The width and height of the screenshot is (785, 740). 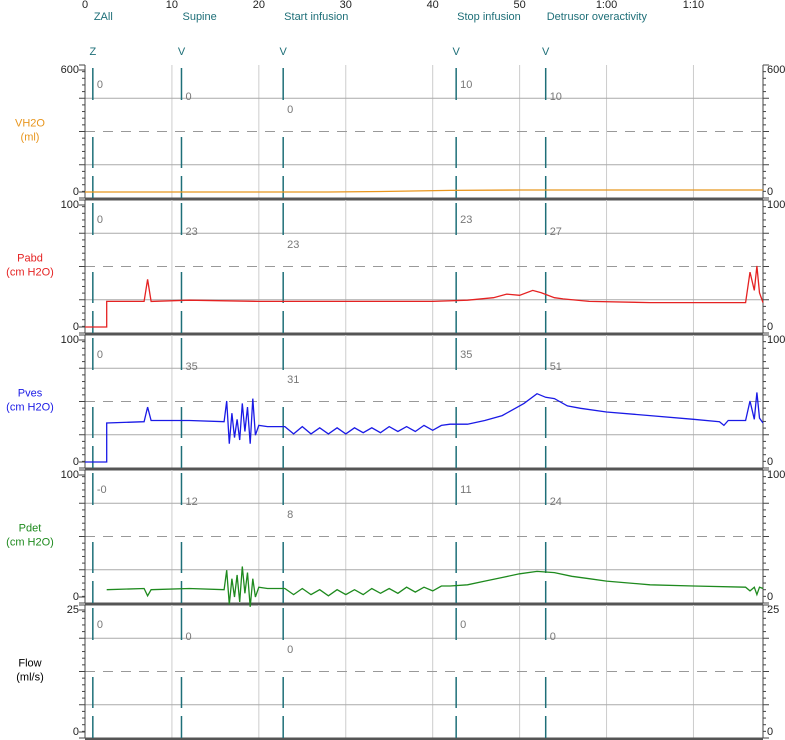 What do you see at coordinates (102, 490) in the screenshot?
I see `event-value: -0` at bounding box center [102, 490].